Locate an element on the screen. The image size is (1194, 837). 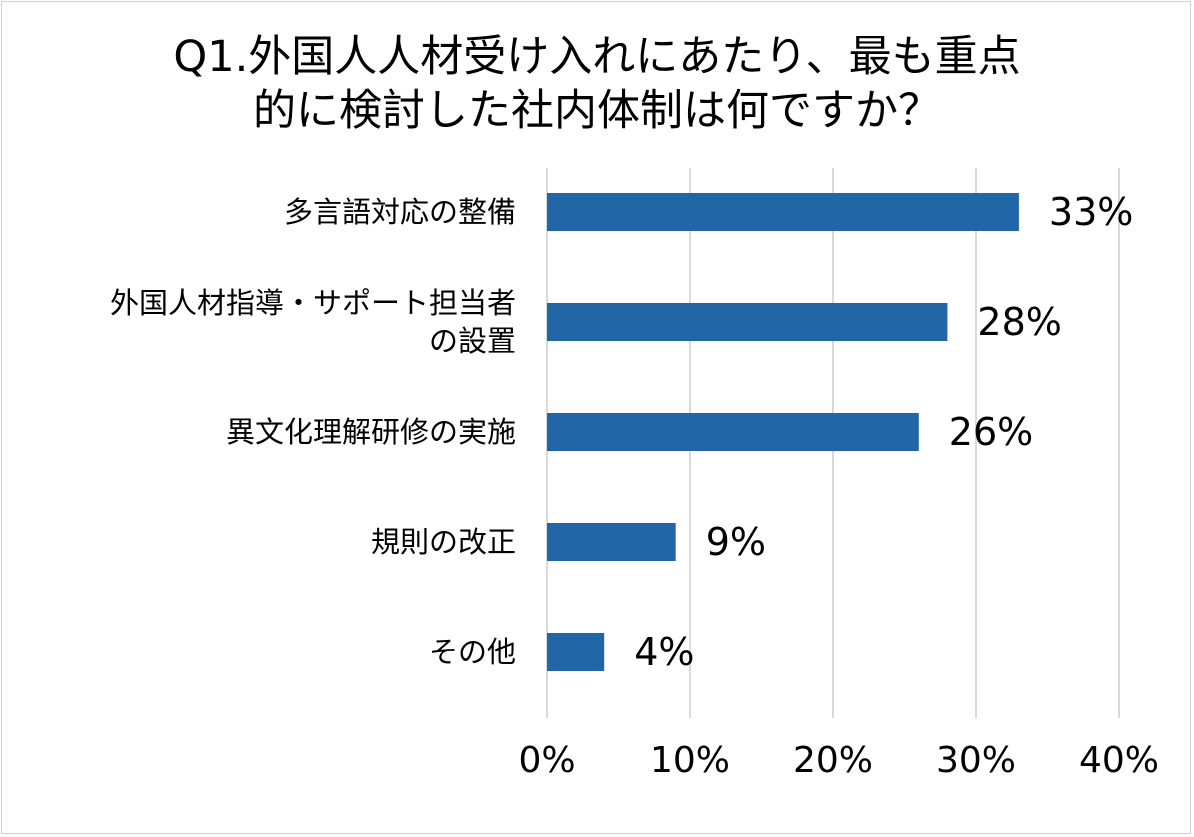
category-label: その他 is located at coordinates (472, 652).